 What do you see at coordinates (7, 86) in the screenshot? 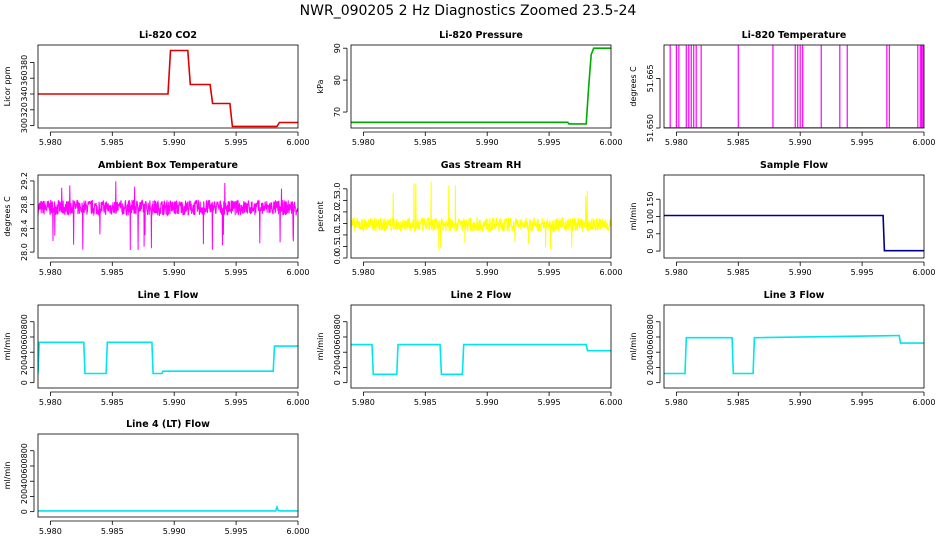
I see `y-axis-label: Licor ppm` at bounding box center [7, 86].